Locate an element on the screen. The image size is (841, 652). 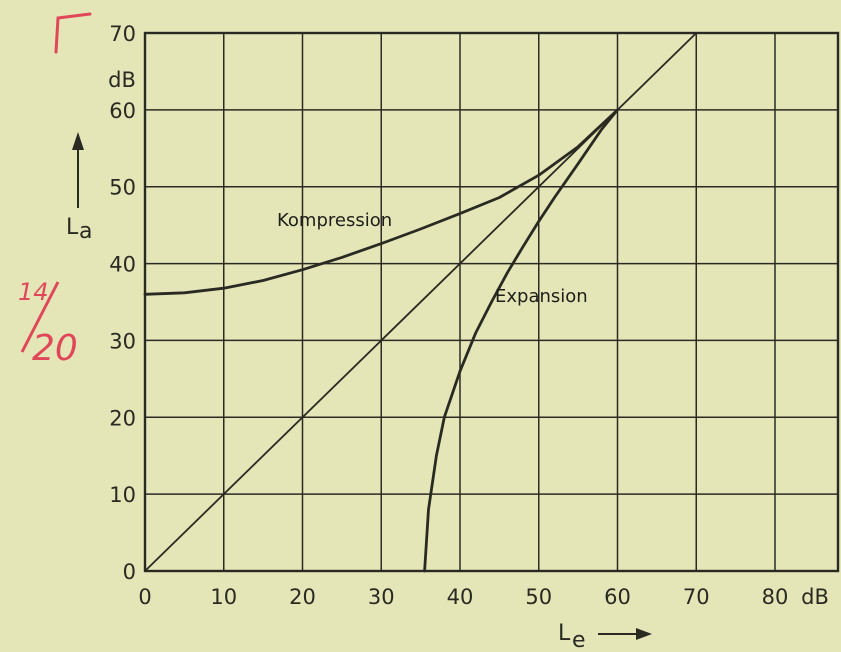
x-tick-label: 60 is located at coordinates (617, 597).